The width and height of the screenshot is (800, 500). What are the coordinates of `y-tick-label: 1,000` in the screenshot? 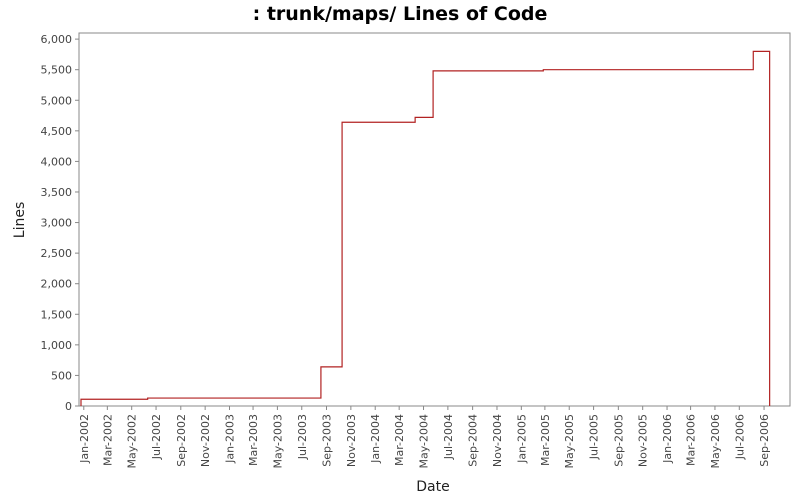 It's located at (57, 345).